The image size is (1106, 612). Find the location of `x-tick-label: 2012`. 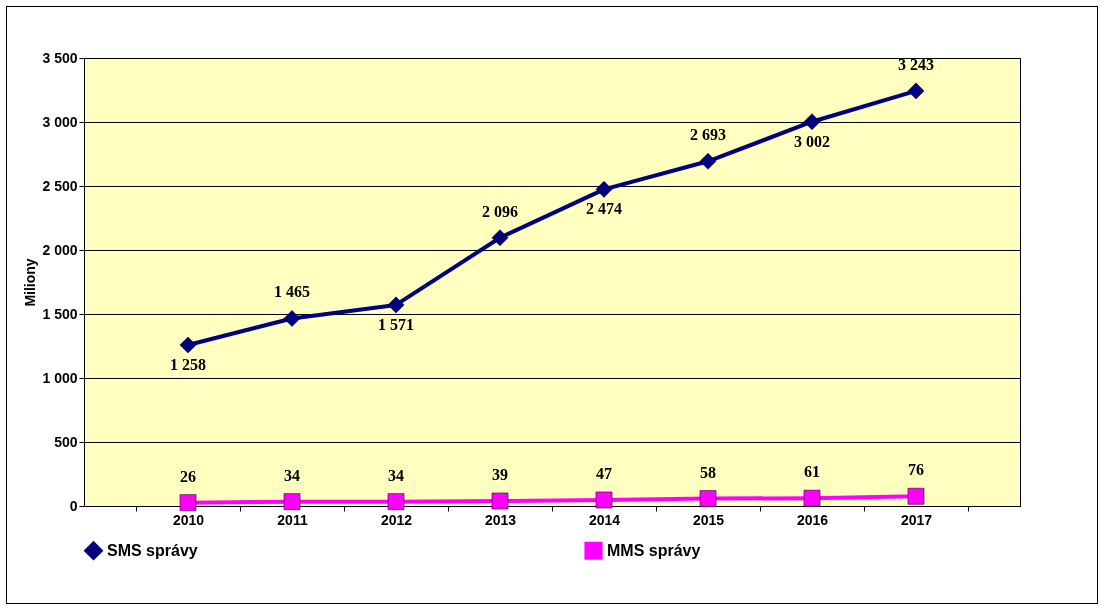

x-tick-label: 2012 is located at coordinates (396, 519).